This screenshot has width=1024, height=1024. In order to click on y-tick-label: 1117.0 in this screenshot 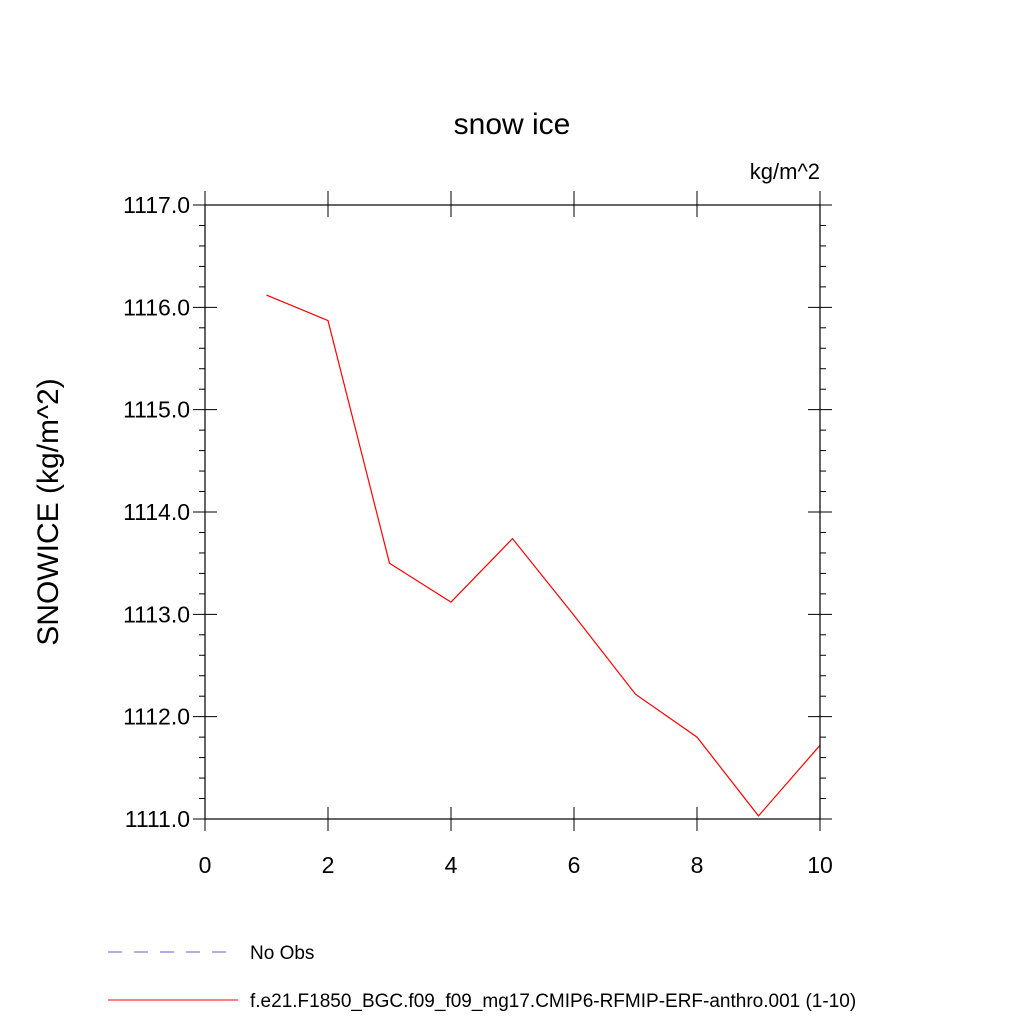, I will do `click(156, 205)`.